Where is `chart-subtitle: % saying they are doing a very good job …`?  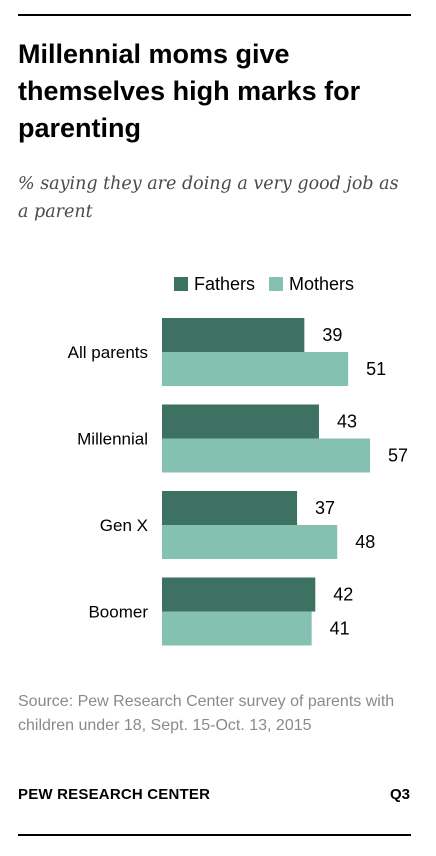 chart-subtitle: % saying they are doing a very good job … is located at coordinates (208, 198).